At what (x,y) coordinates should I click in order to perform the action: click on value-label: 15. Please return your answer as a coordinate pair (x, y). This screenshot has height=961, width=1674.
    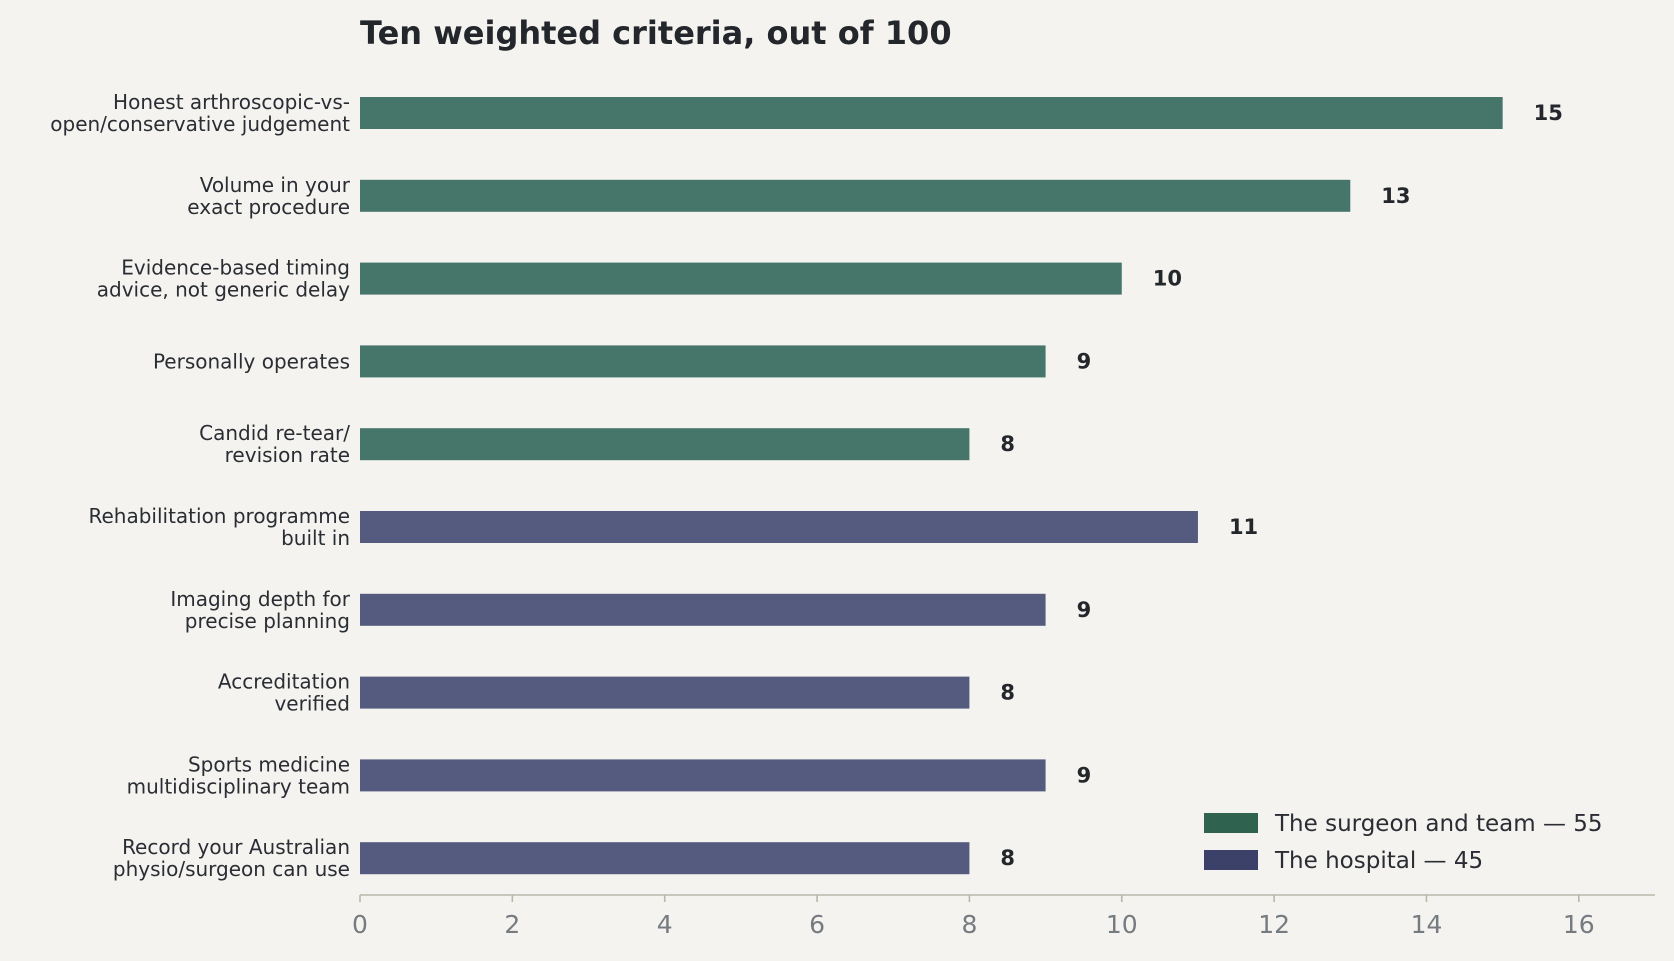
    Looking at the image, I should click on (1548, 113).